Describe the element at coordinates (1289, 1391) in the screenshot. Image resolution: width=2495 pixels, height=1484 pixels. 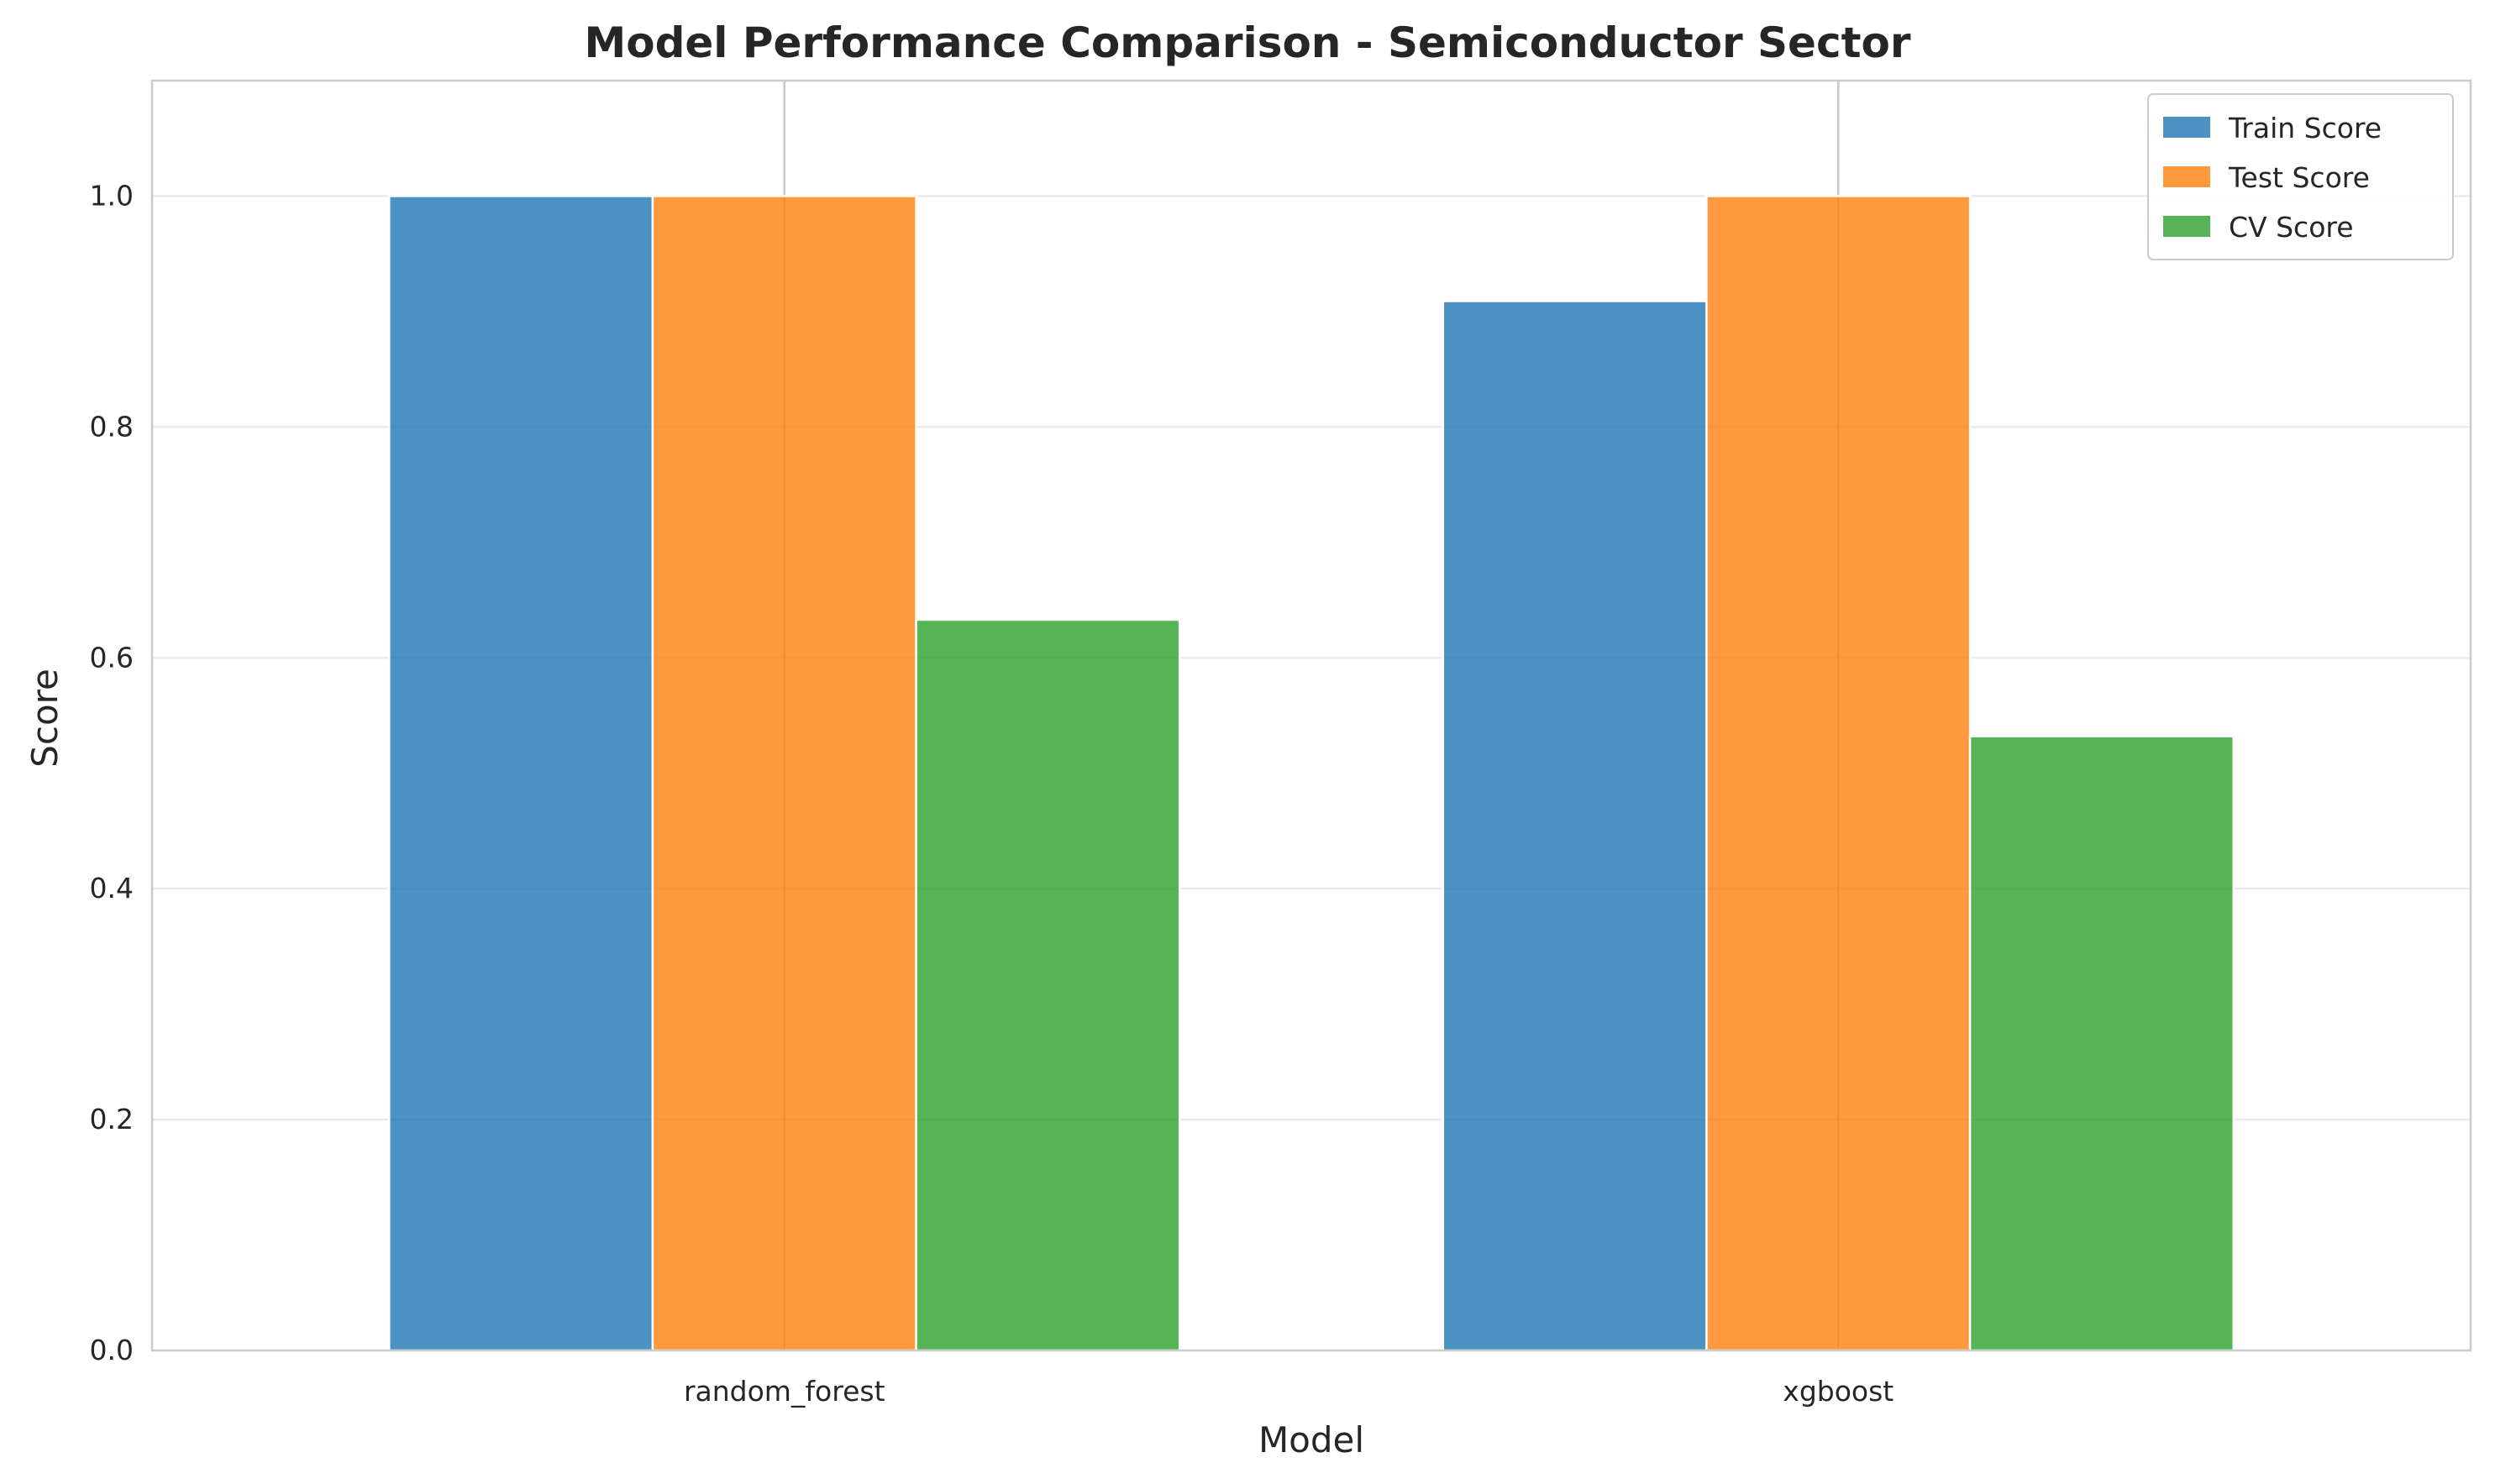
I see `x-tick-labels: random_forest xgboost` at that location.